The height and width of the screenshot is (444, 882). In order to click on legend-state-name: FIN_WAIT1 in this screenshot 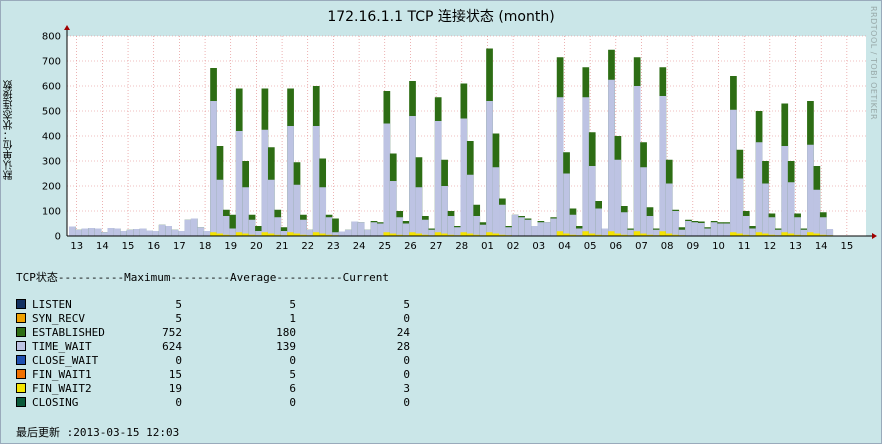, I will do `click(62, 374)`.